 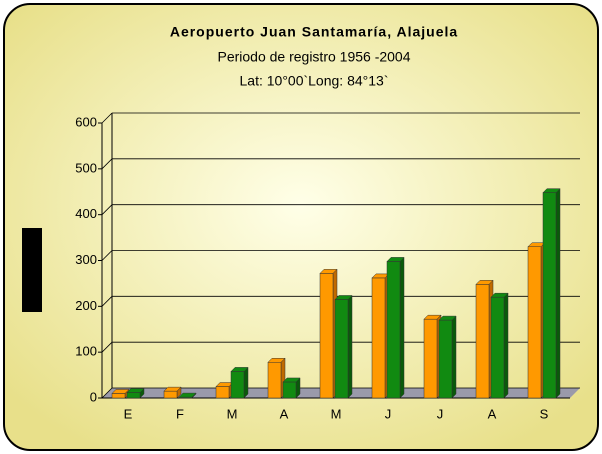 What do you see at coordinates (180, 413) in the screenshot?
I see `x-tick-label: F` at bounding box center [180, 413].